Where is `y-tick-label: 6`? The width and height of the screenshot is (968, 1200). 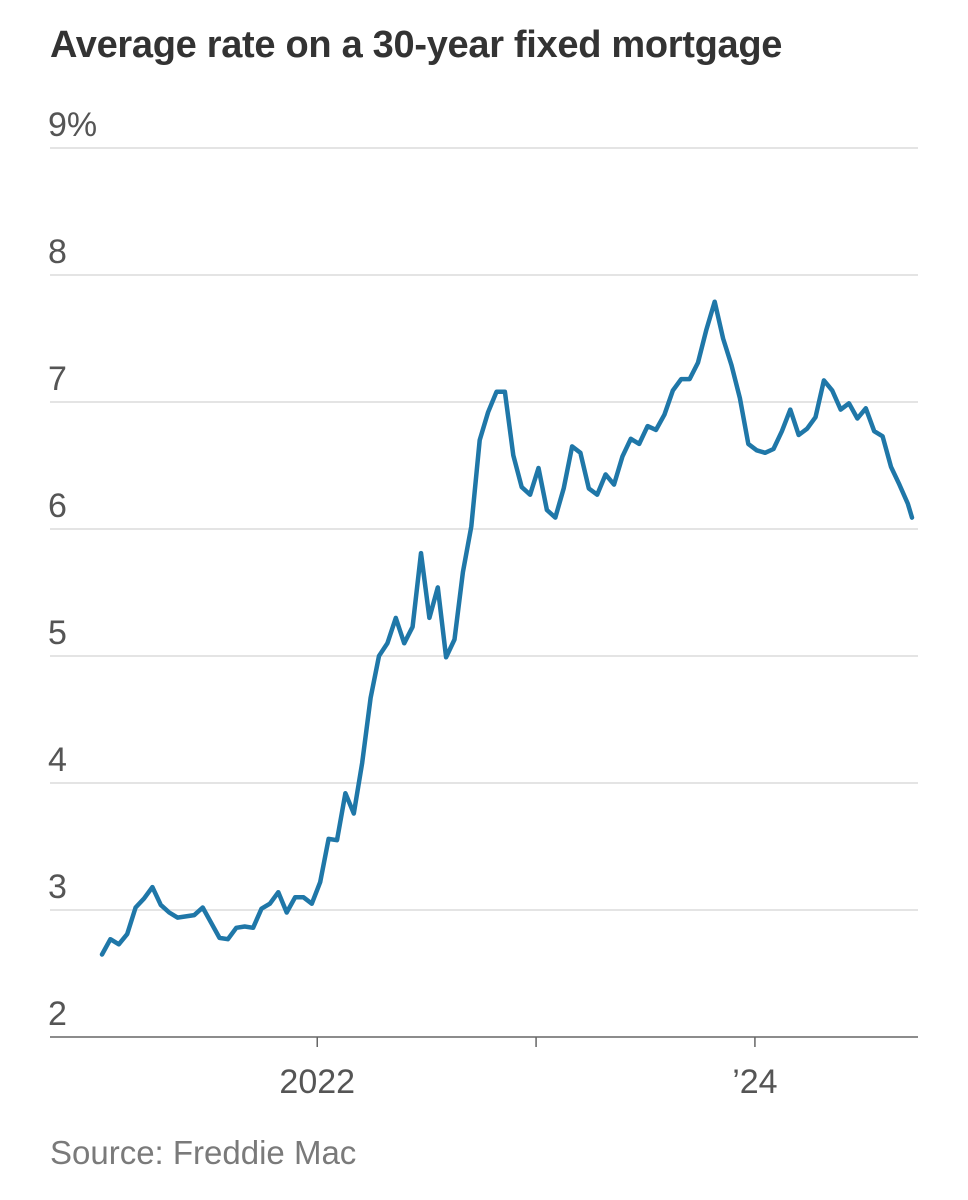
y-tick-label: 6 is located at coordinates (57, 506).